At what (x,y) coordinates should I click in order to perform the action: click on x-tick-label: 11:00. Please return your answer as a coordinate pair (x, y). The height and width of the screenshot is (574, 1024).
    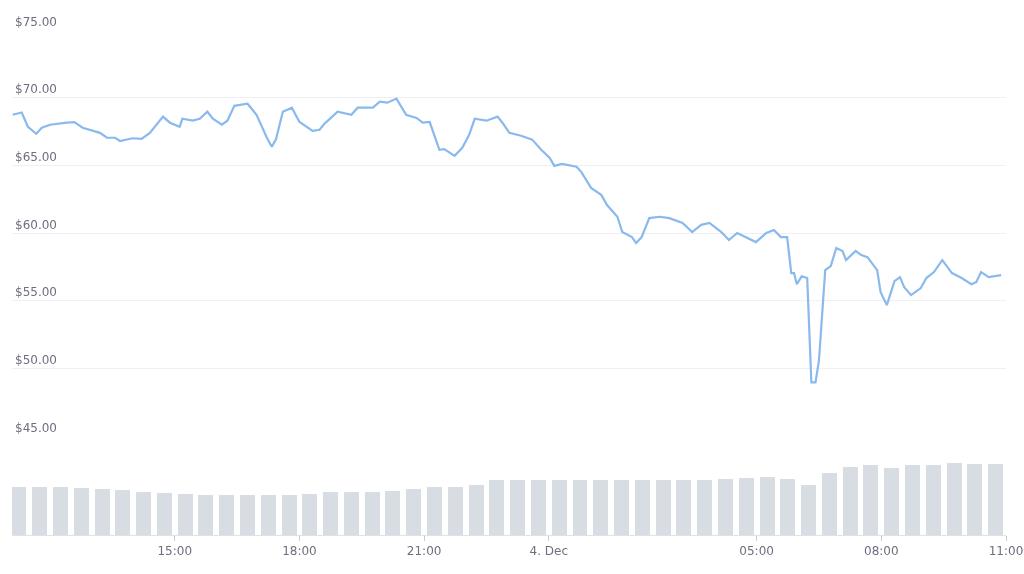
    Looking at the image, I should click on (1006, 551).